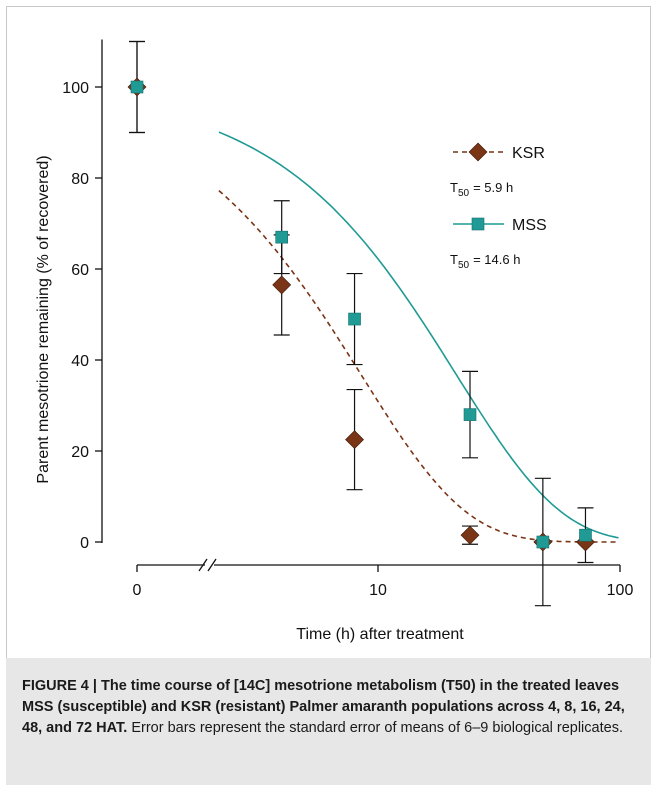 The width and height of the screenshot is (659, 793). What do you see at coordinates (84, 543) in the screenshot?
I see `y-tick-label: 0` at bounding box center [84, 543].